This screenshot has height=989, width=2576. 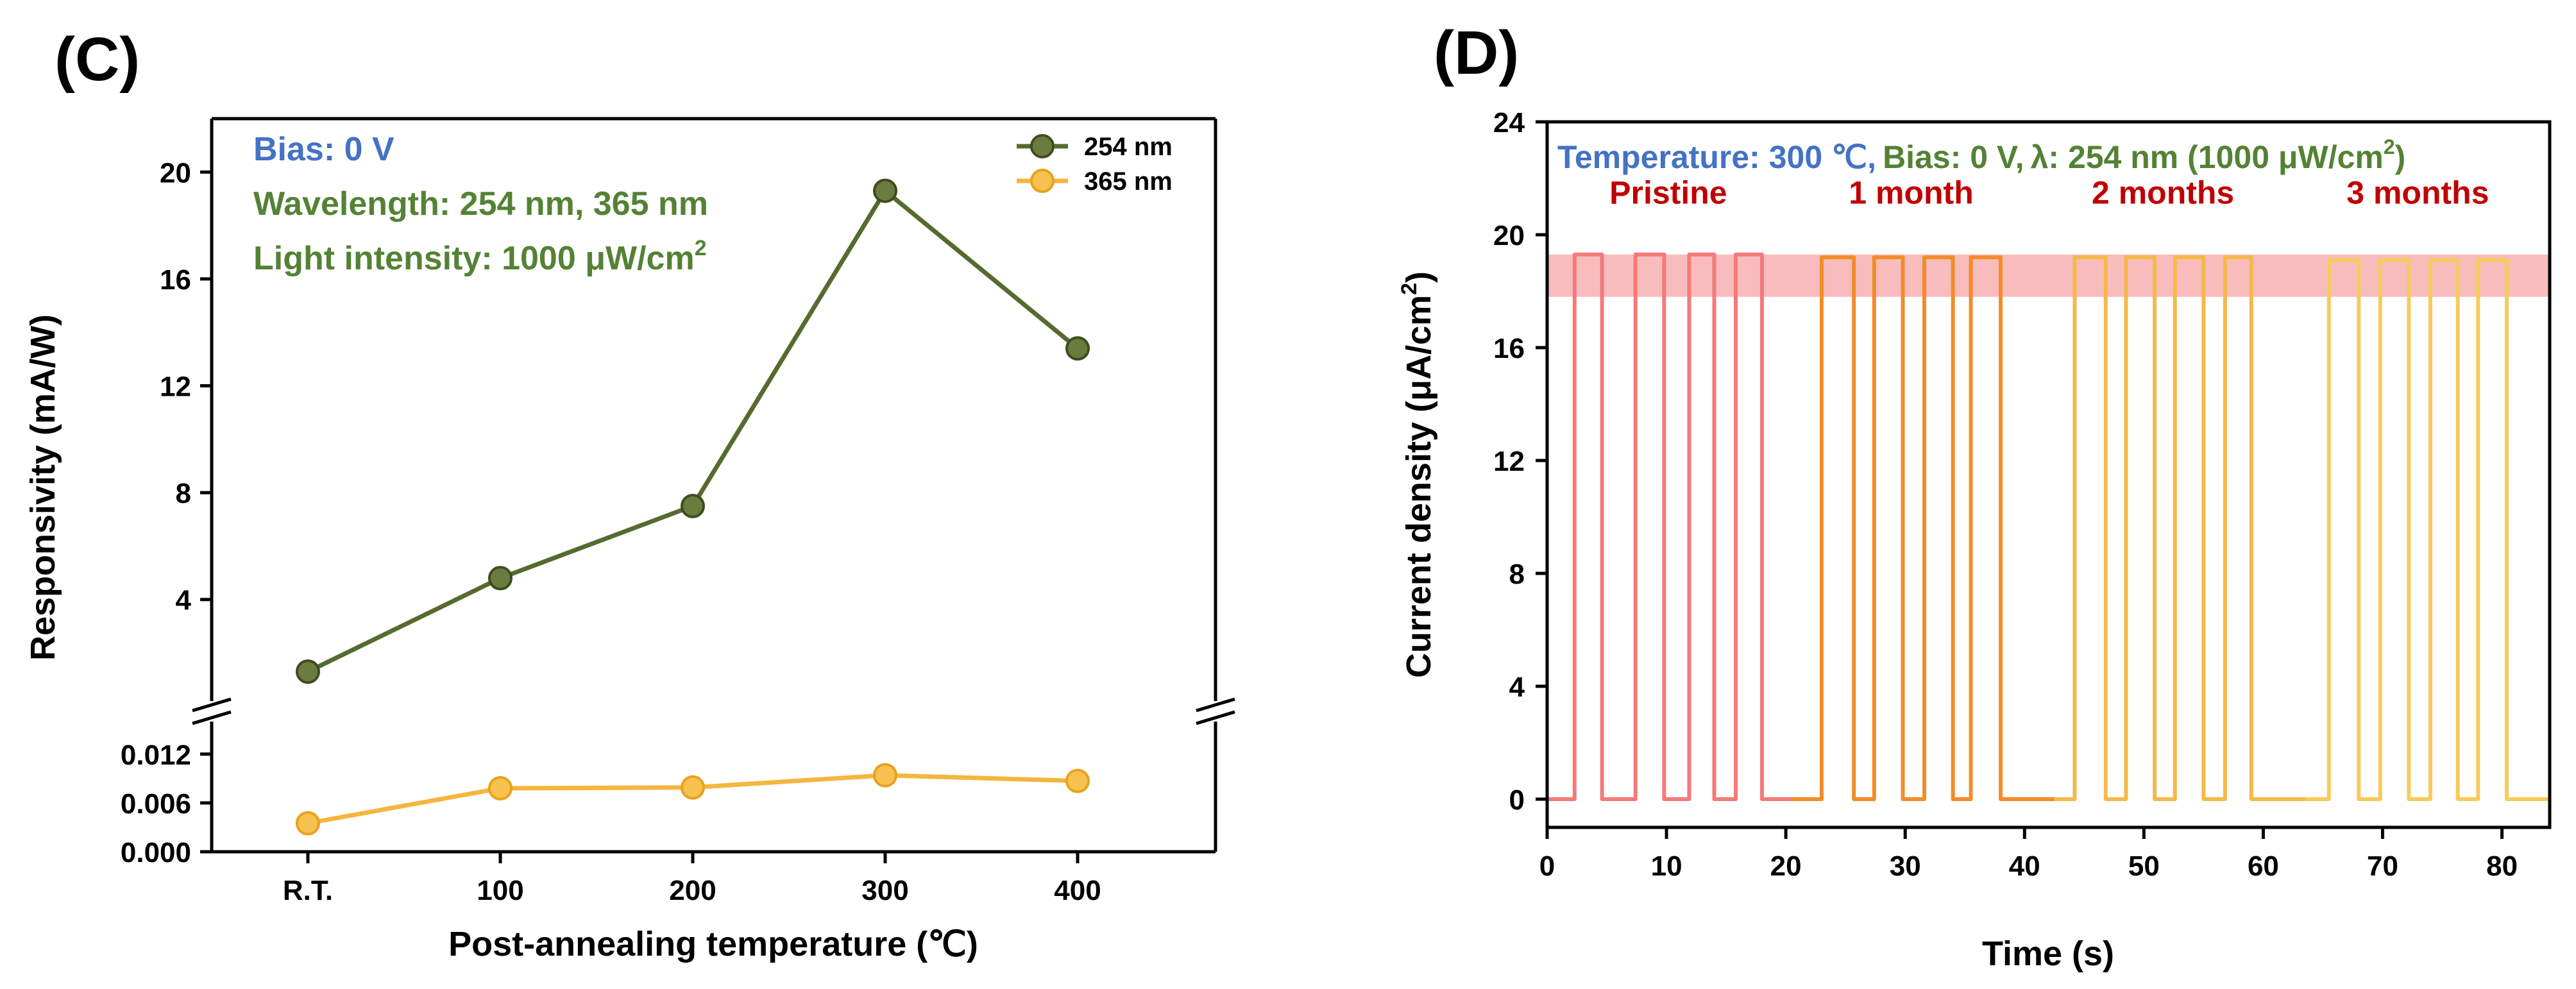 What do you see at coordinates (500, 891) in the screenshot?
I see `x-tick-label: 100` at bounding box center [500, 891].